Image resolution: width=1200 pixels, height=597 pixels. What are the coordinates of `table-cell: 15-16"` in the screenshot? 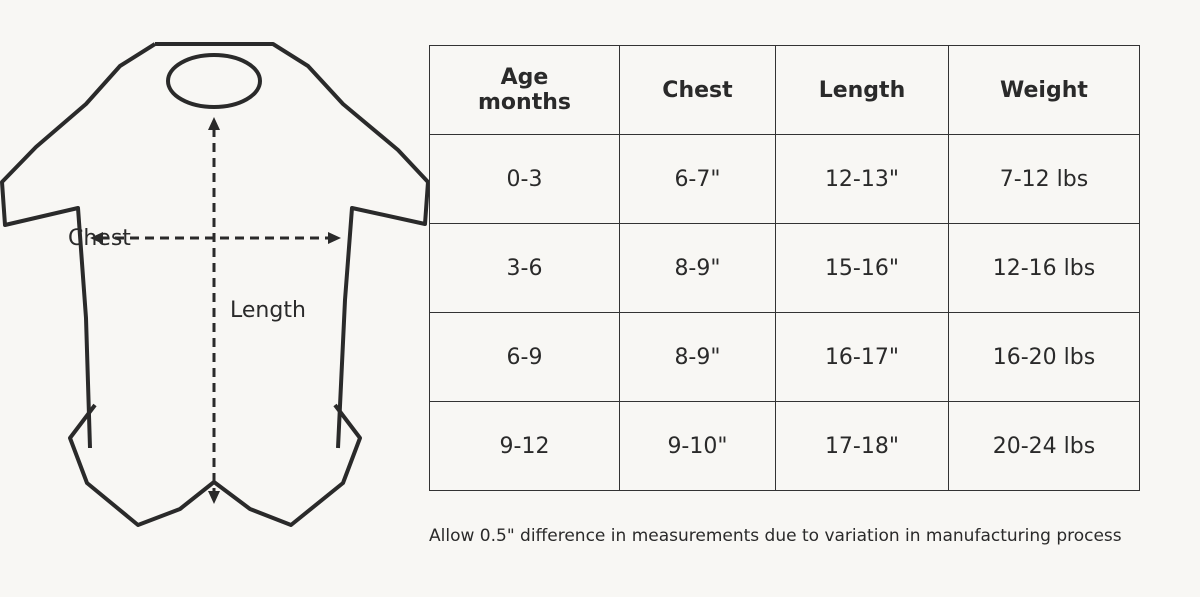 It's located at (861, 268).